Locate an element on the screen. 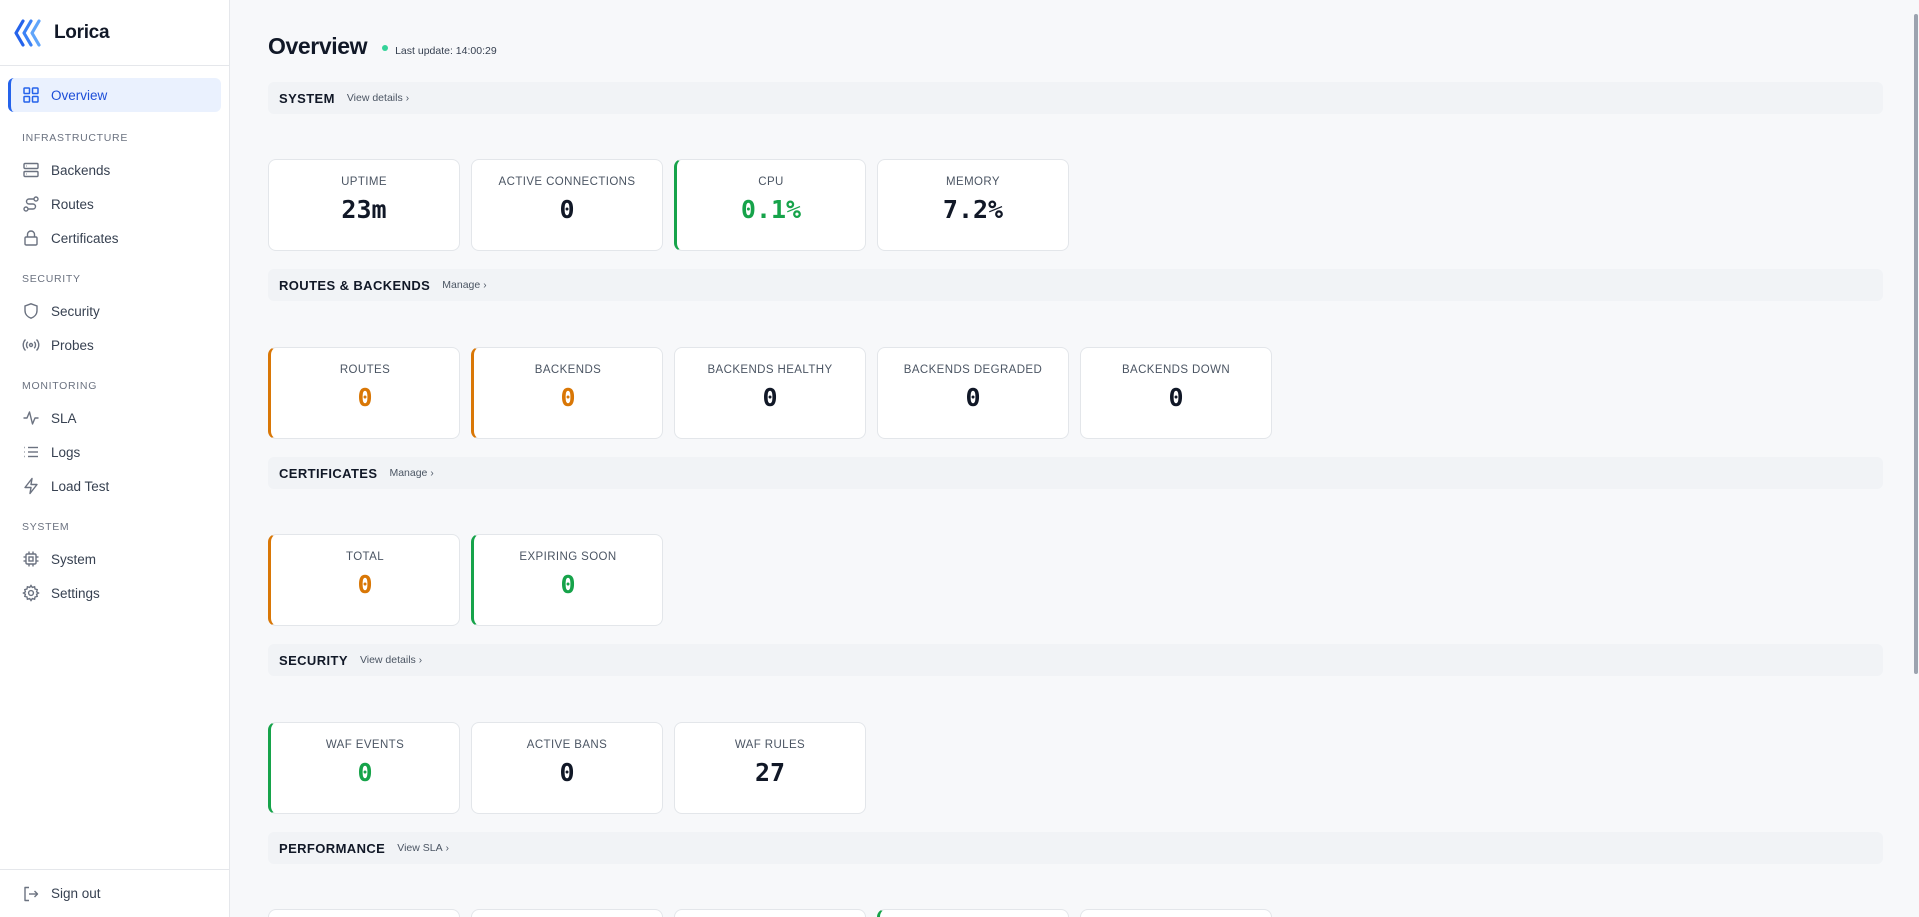 This screenshot has height=917, width=1919. route-icon is located at coordinates (31, 204).